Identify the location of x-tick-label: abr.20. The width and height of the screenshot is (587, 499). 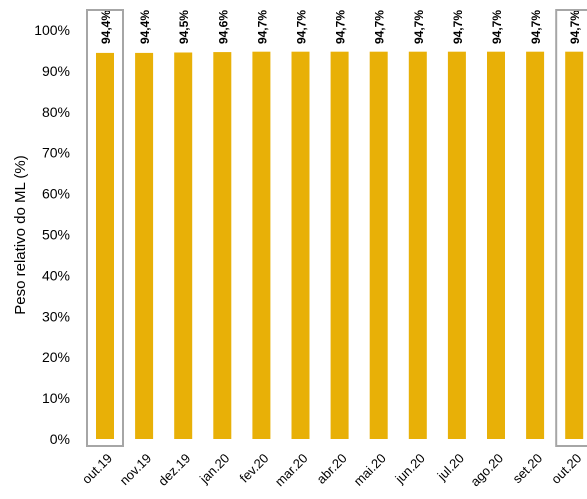
(332, 469).